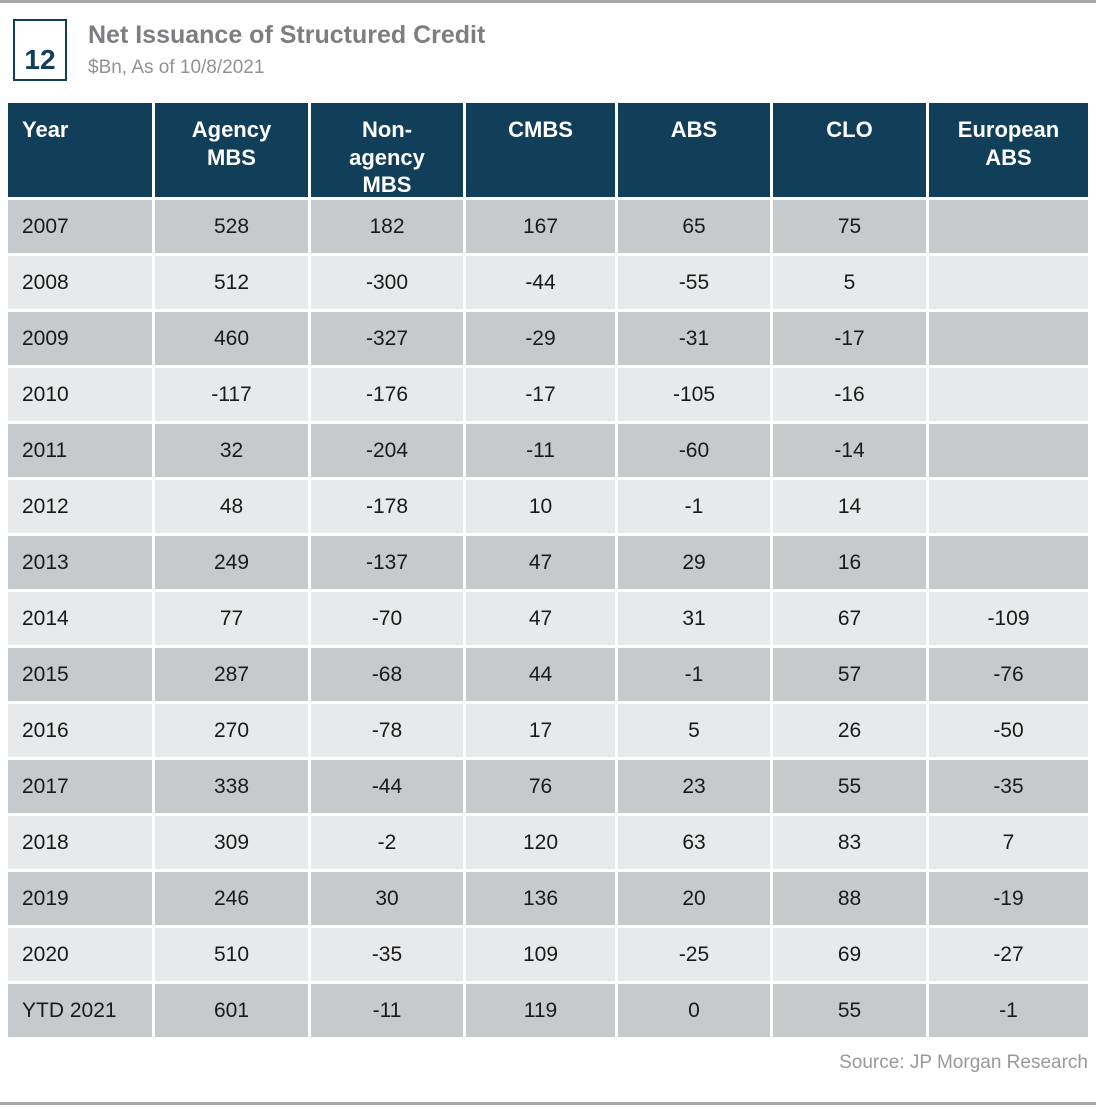 Image resolution: width=1096 pixels, height=1109 pixels. I want to click on value-cell: -19, so click(1008, 898).